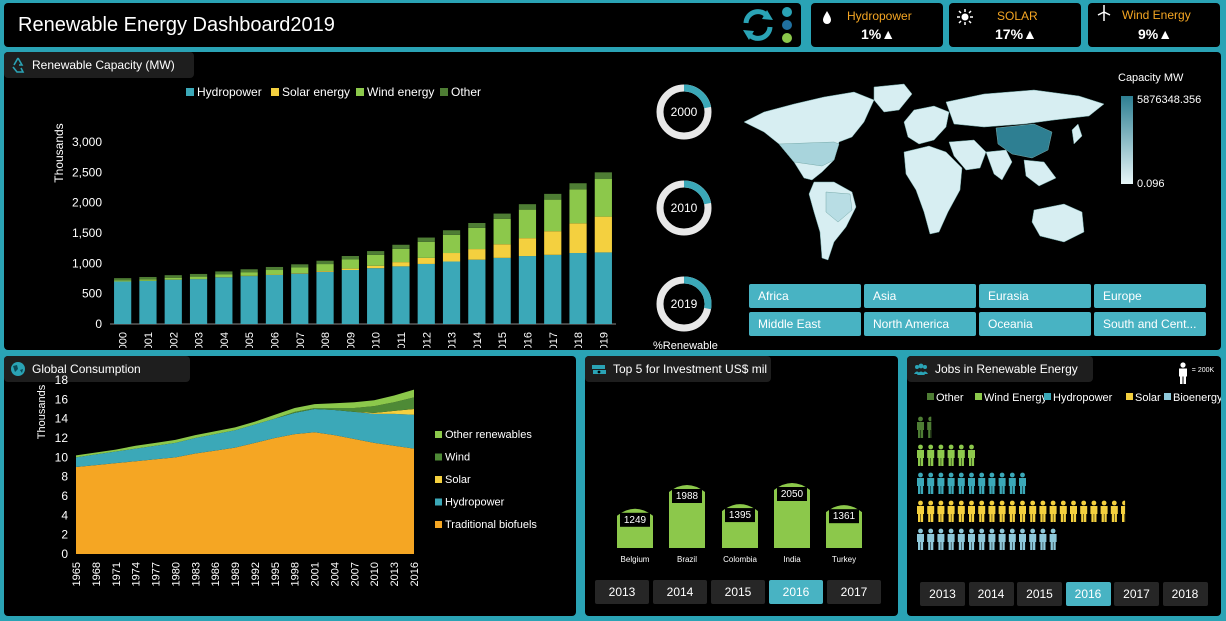 The width and height of the screenshot is (1226, 621). What do you see at coordinates (1183, 373) in the screenshot?
I see `person-scale-icon` at bounding box center [1183, 373].